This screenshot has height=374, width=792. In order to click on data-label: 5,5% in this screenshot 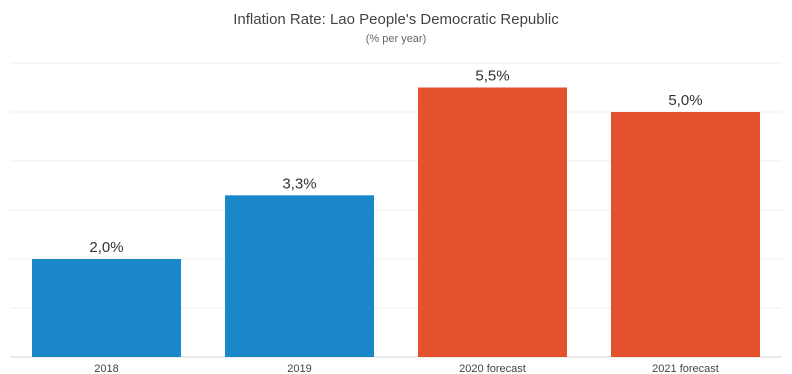, I will do `click(492, 76)`.